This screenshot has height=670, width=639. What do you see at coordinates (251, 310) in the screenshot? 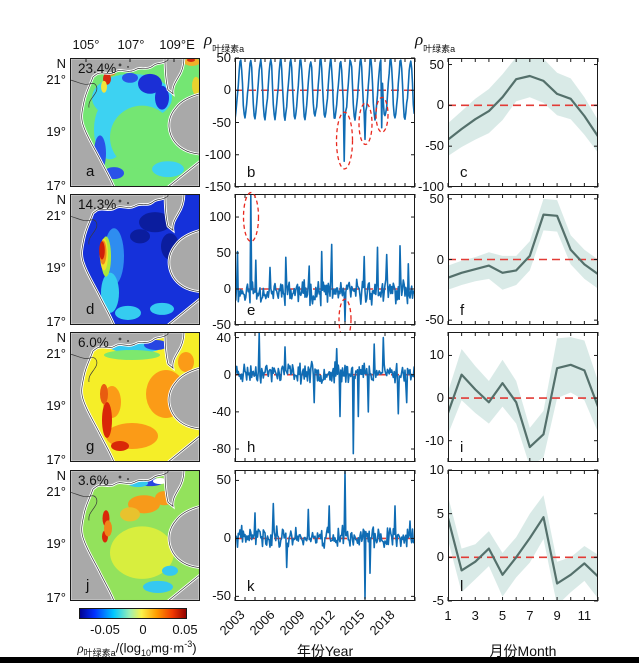
I see `chart-panel-letter: e` at bounding box center [251, 310].